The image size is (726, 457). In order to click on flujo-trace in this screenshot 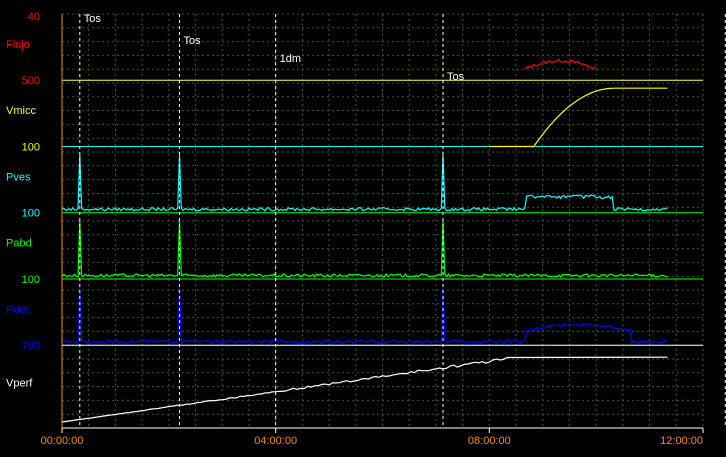, I will do `click(560, 64)`.